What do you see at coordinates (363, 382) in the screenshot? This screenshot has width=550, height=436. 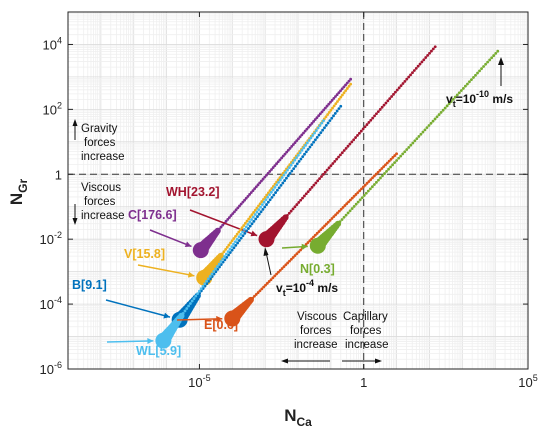 I see `x-tick-label: 1` at bounding box center [363, 382].